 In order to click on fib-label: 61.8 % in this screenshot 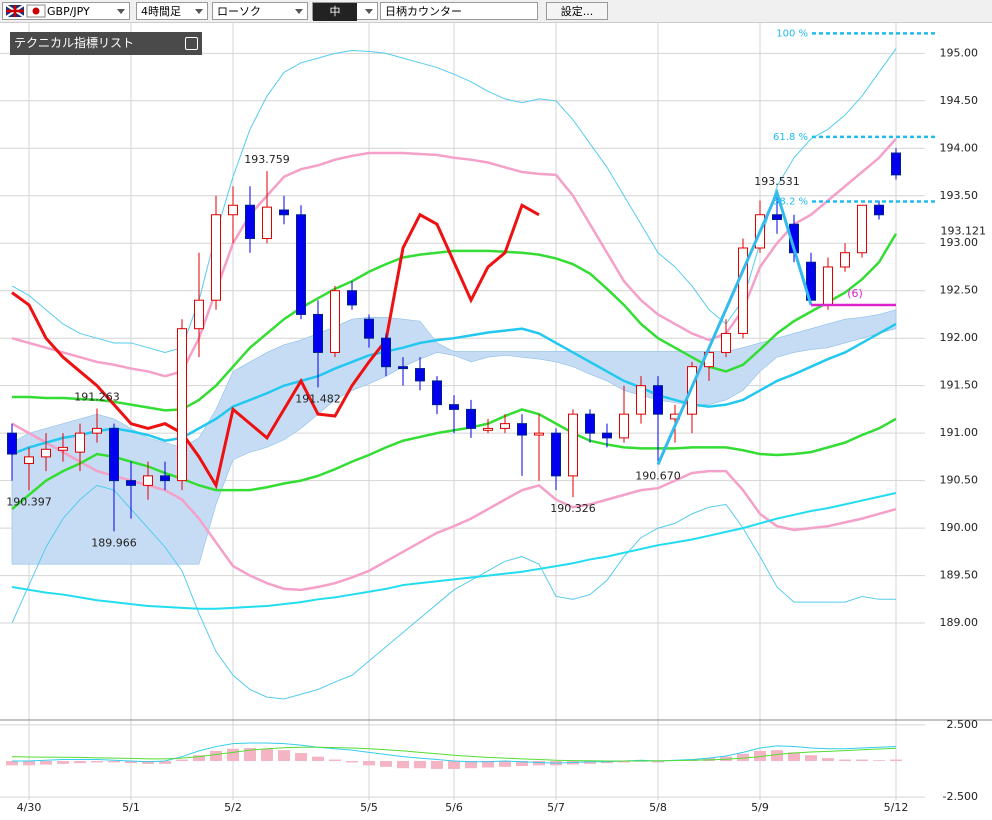, I will do `click(790, 137)`.